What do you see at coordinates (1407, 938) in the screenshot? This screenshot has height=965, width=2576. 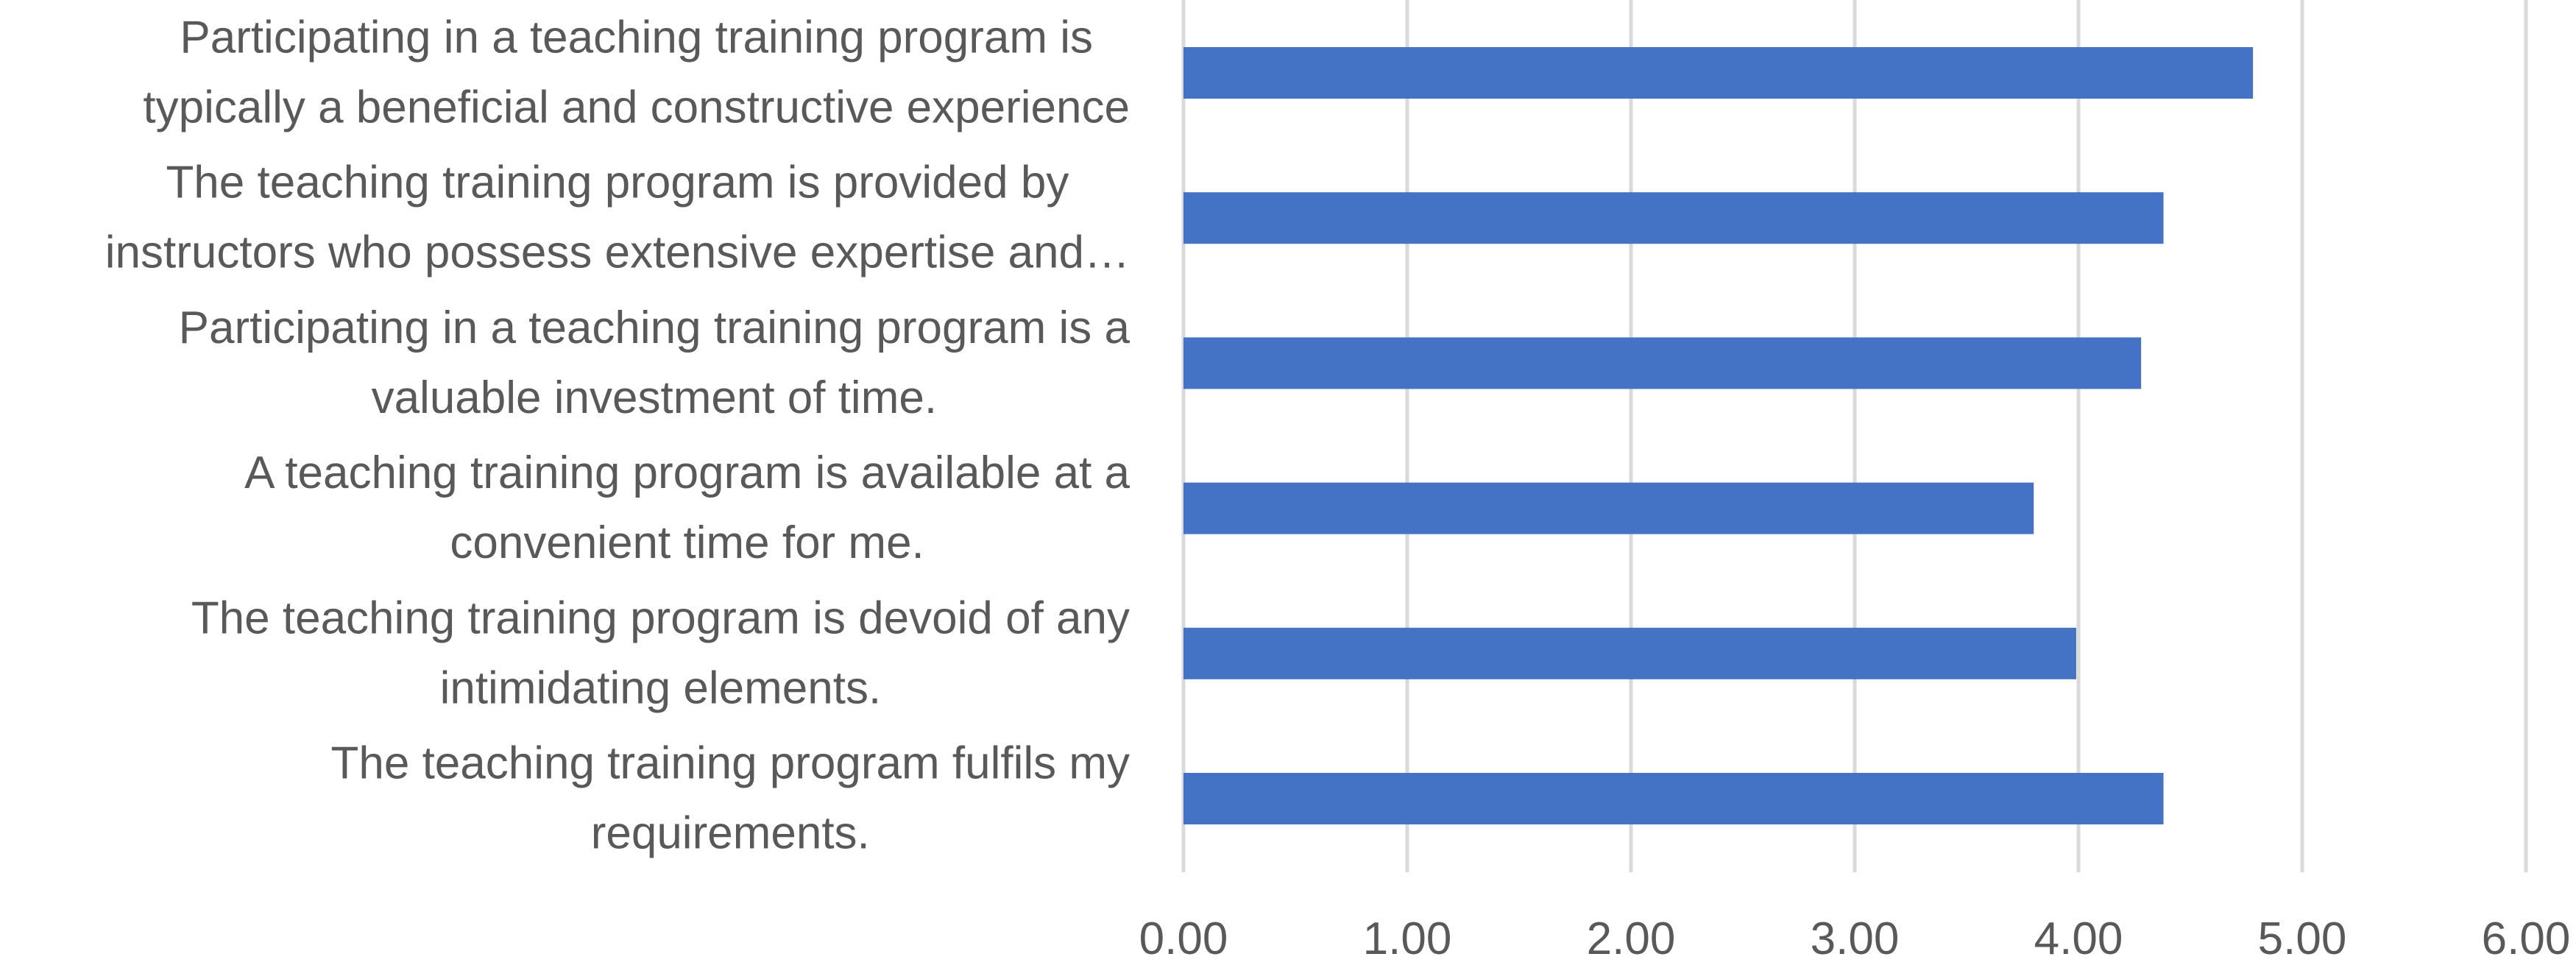 I see `x-tick-label: 1.00` at bounding box center [1407, 938].